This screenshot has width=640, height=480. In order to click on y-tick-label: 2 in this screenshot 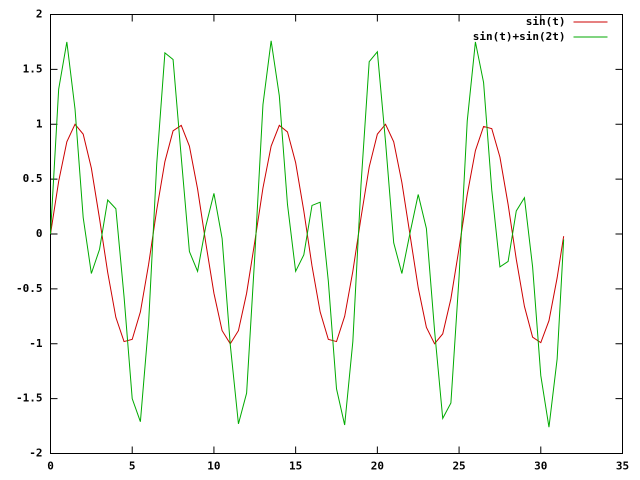, I will do `click(39, 14)`.